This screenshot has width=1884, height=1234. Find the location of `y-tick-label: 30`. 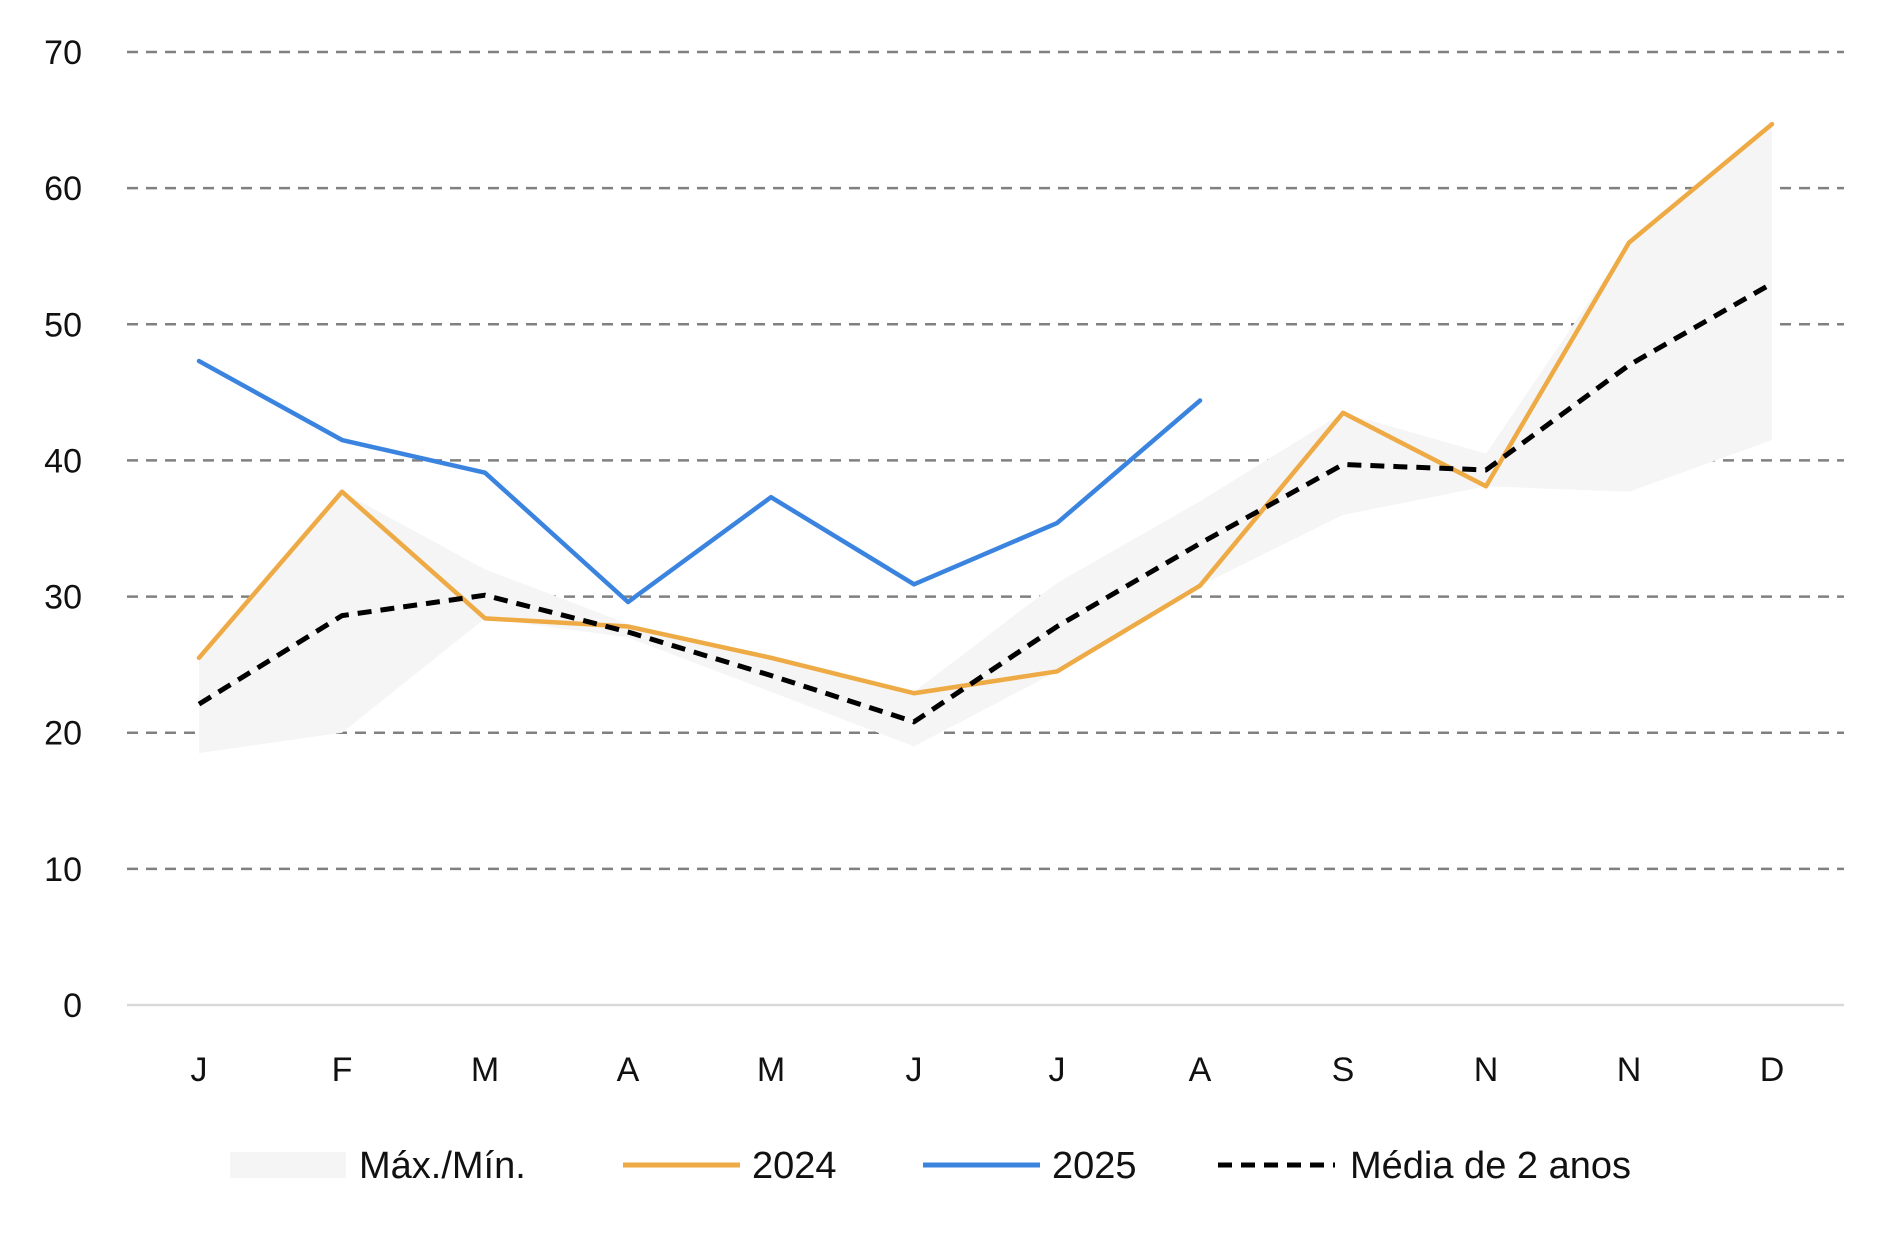

y-tick-label: 30 is located at coordinates (63, 598).